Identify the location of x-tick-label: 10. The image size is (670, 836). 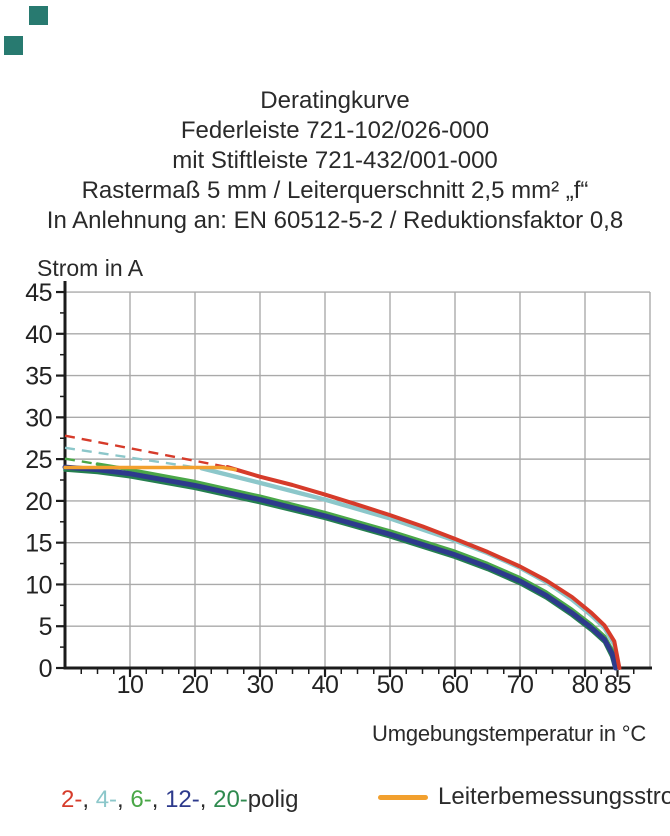
(130, 685).